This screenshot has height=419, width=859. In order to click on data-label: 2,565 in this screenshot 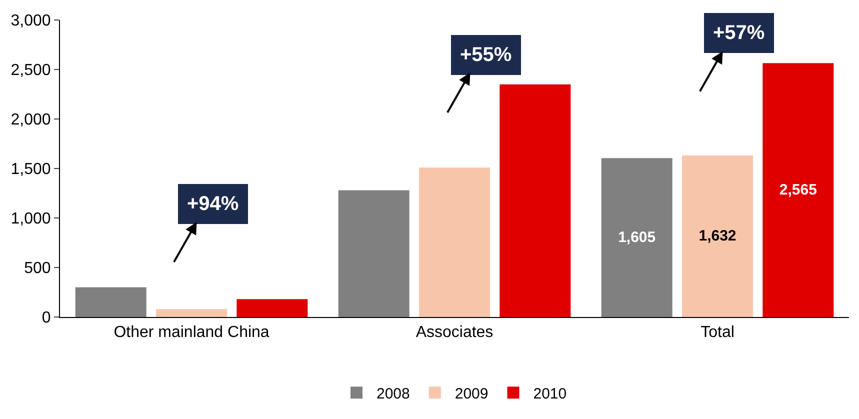, I will do `click(798, 190)`.